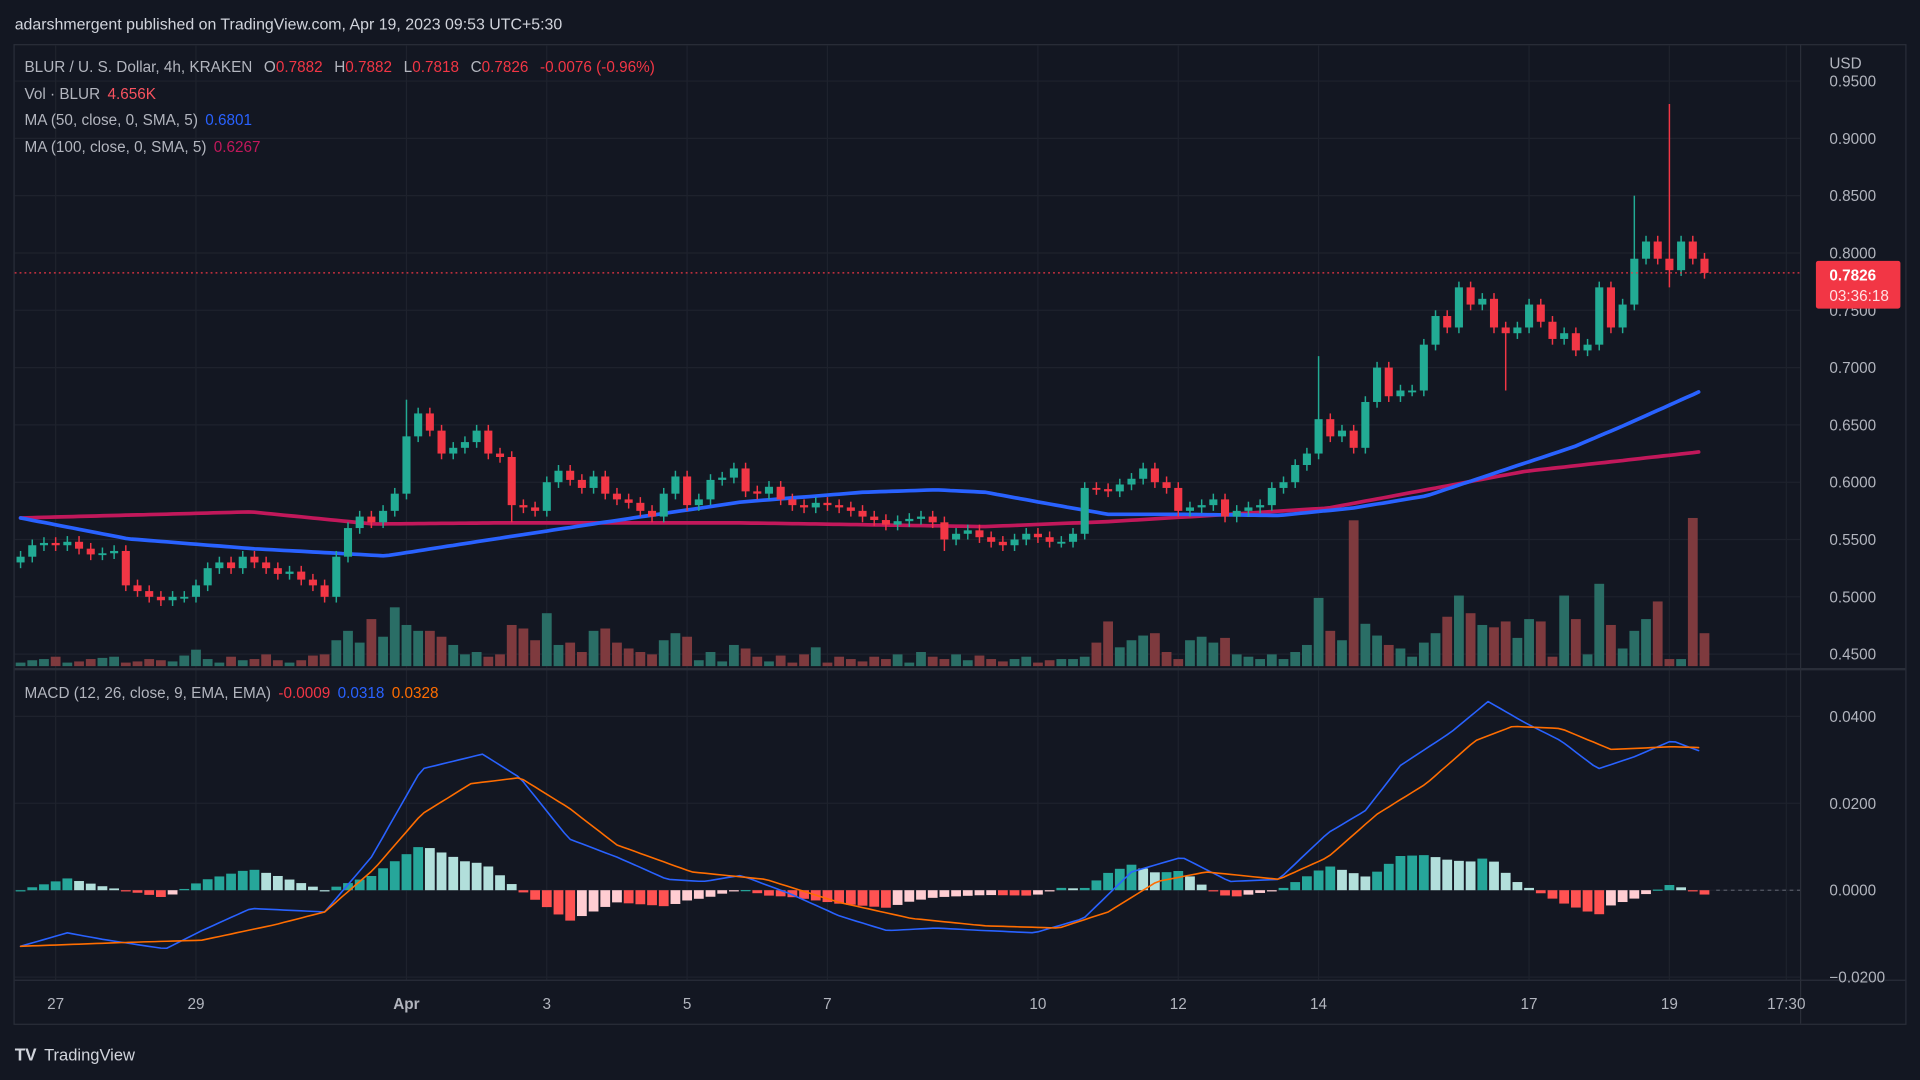 Image resolution: width=1920 pixels, height=1080 pixels. What do you see at coordinates (75, 1054) in the screenshot?
I see `tradingview-logo: TV TradingView` at bounding box center [75, 1054].